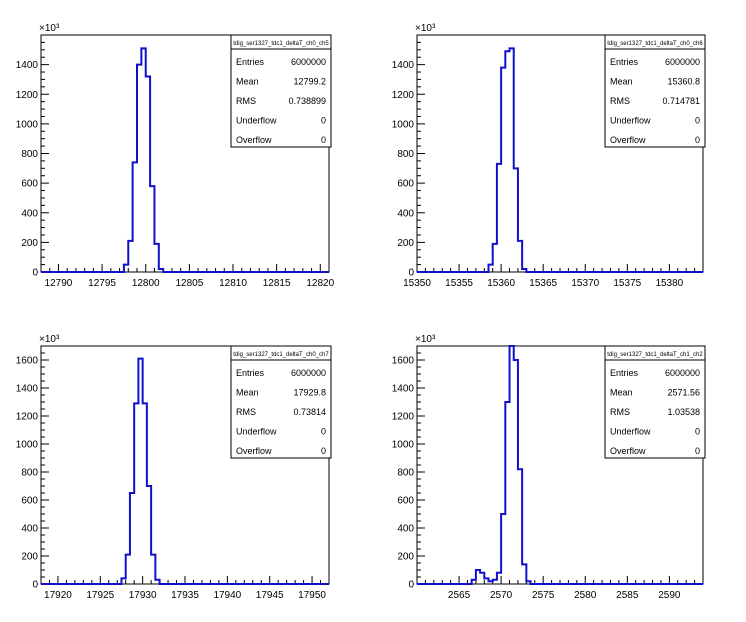  I want to click on histogram-bar, so click(507, 161).